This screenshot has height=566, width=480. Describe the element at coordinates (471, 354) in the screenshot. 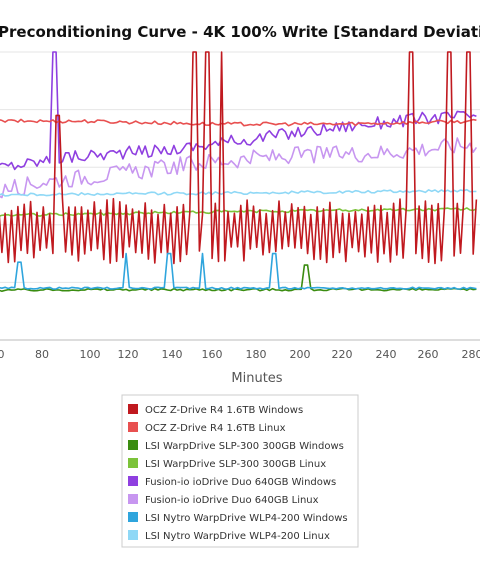

I see `x-tick-label: 280` at that location.